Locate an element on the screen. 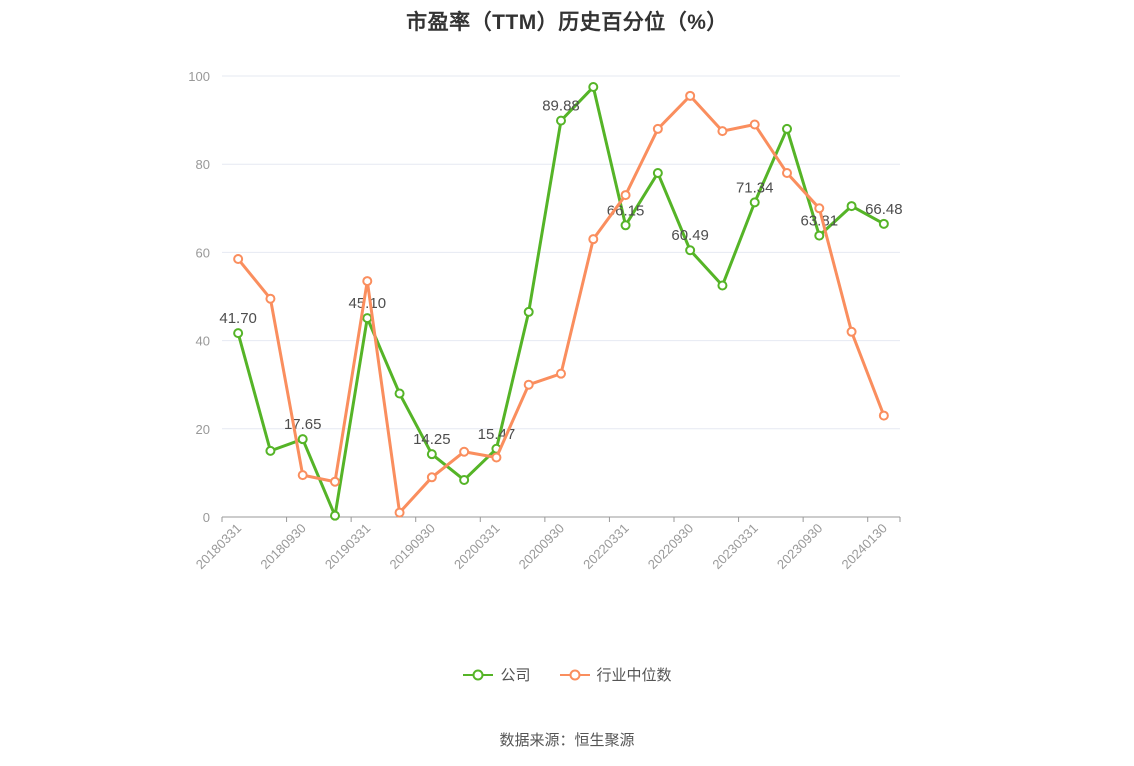 This screenshot has width=1134, height=766. page-title: 市盈率（TTM）历史百分位（%） is located at coordinates (567, 22).